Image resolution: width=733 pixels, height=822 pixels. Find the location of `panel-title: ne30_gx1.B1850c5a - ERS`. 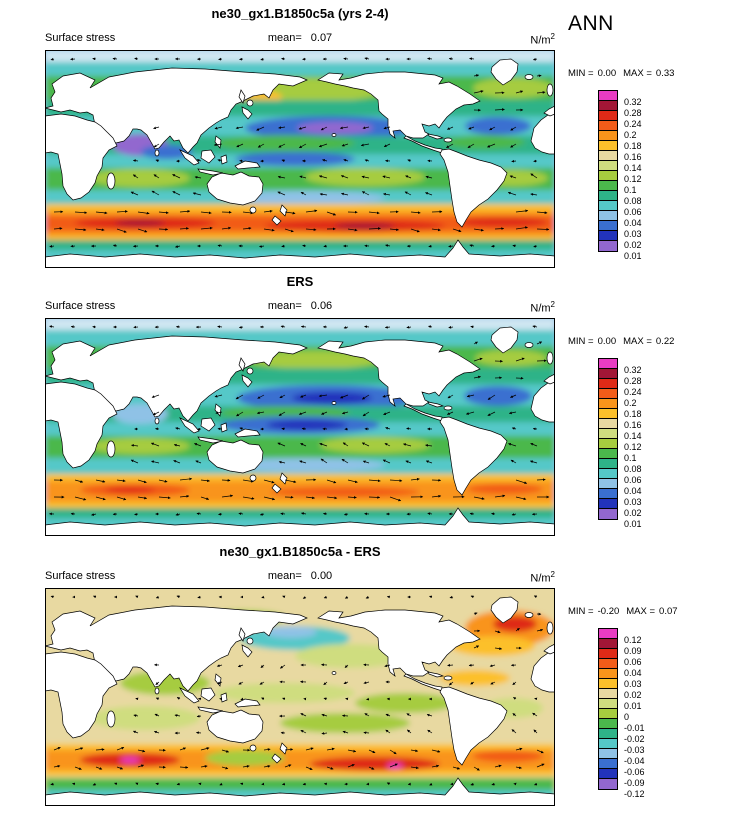

panel-title: ne30_gx1.B1850c5a - ERS is located at coordinates (300, 551).